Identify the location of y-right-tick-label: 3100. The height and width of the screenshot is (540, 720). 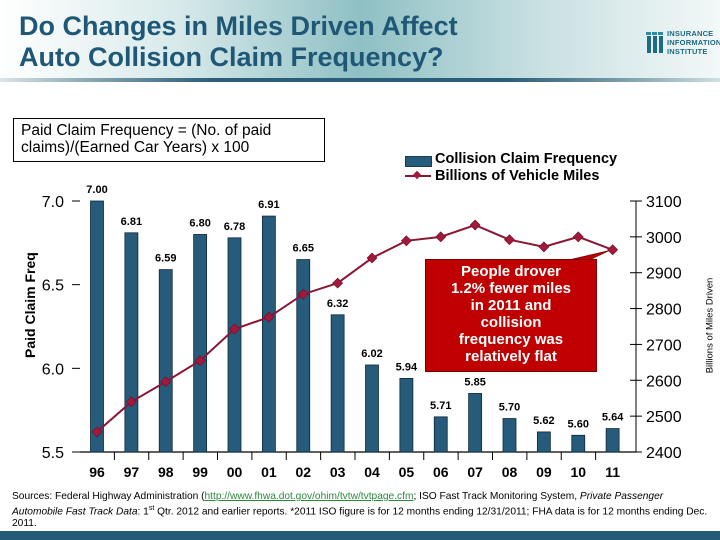
(664, 202).